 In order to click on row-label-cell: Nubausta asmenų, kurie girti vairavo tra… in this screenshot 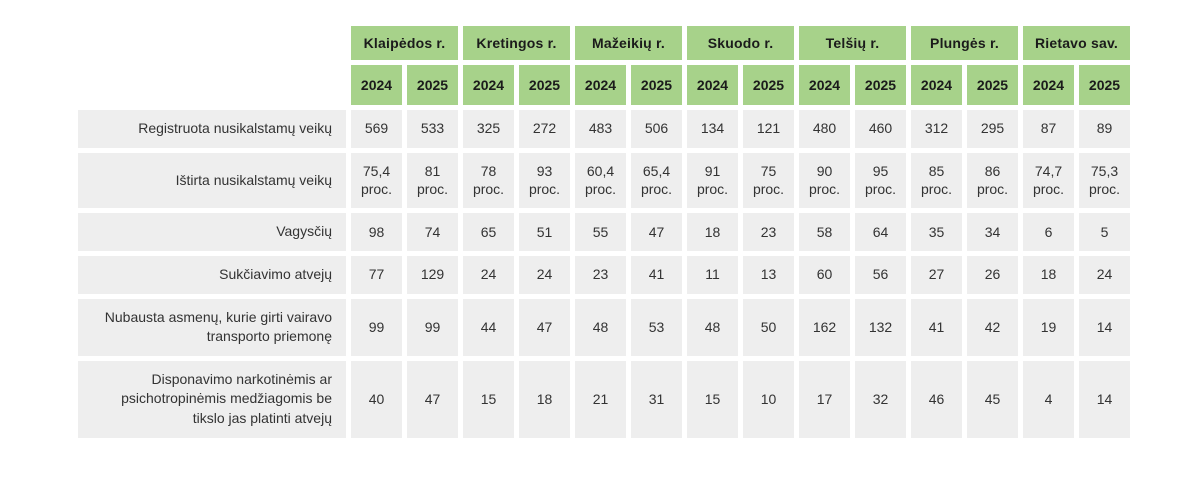, I will do `click(212, 327)`.